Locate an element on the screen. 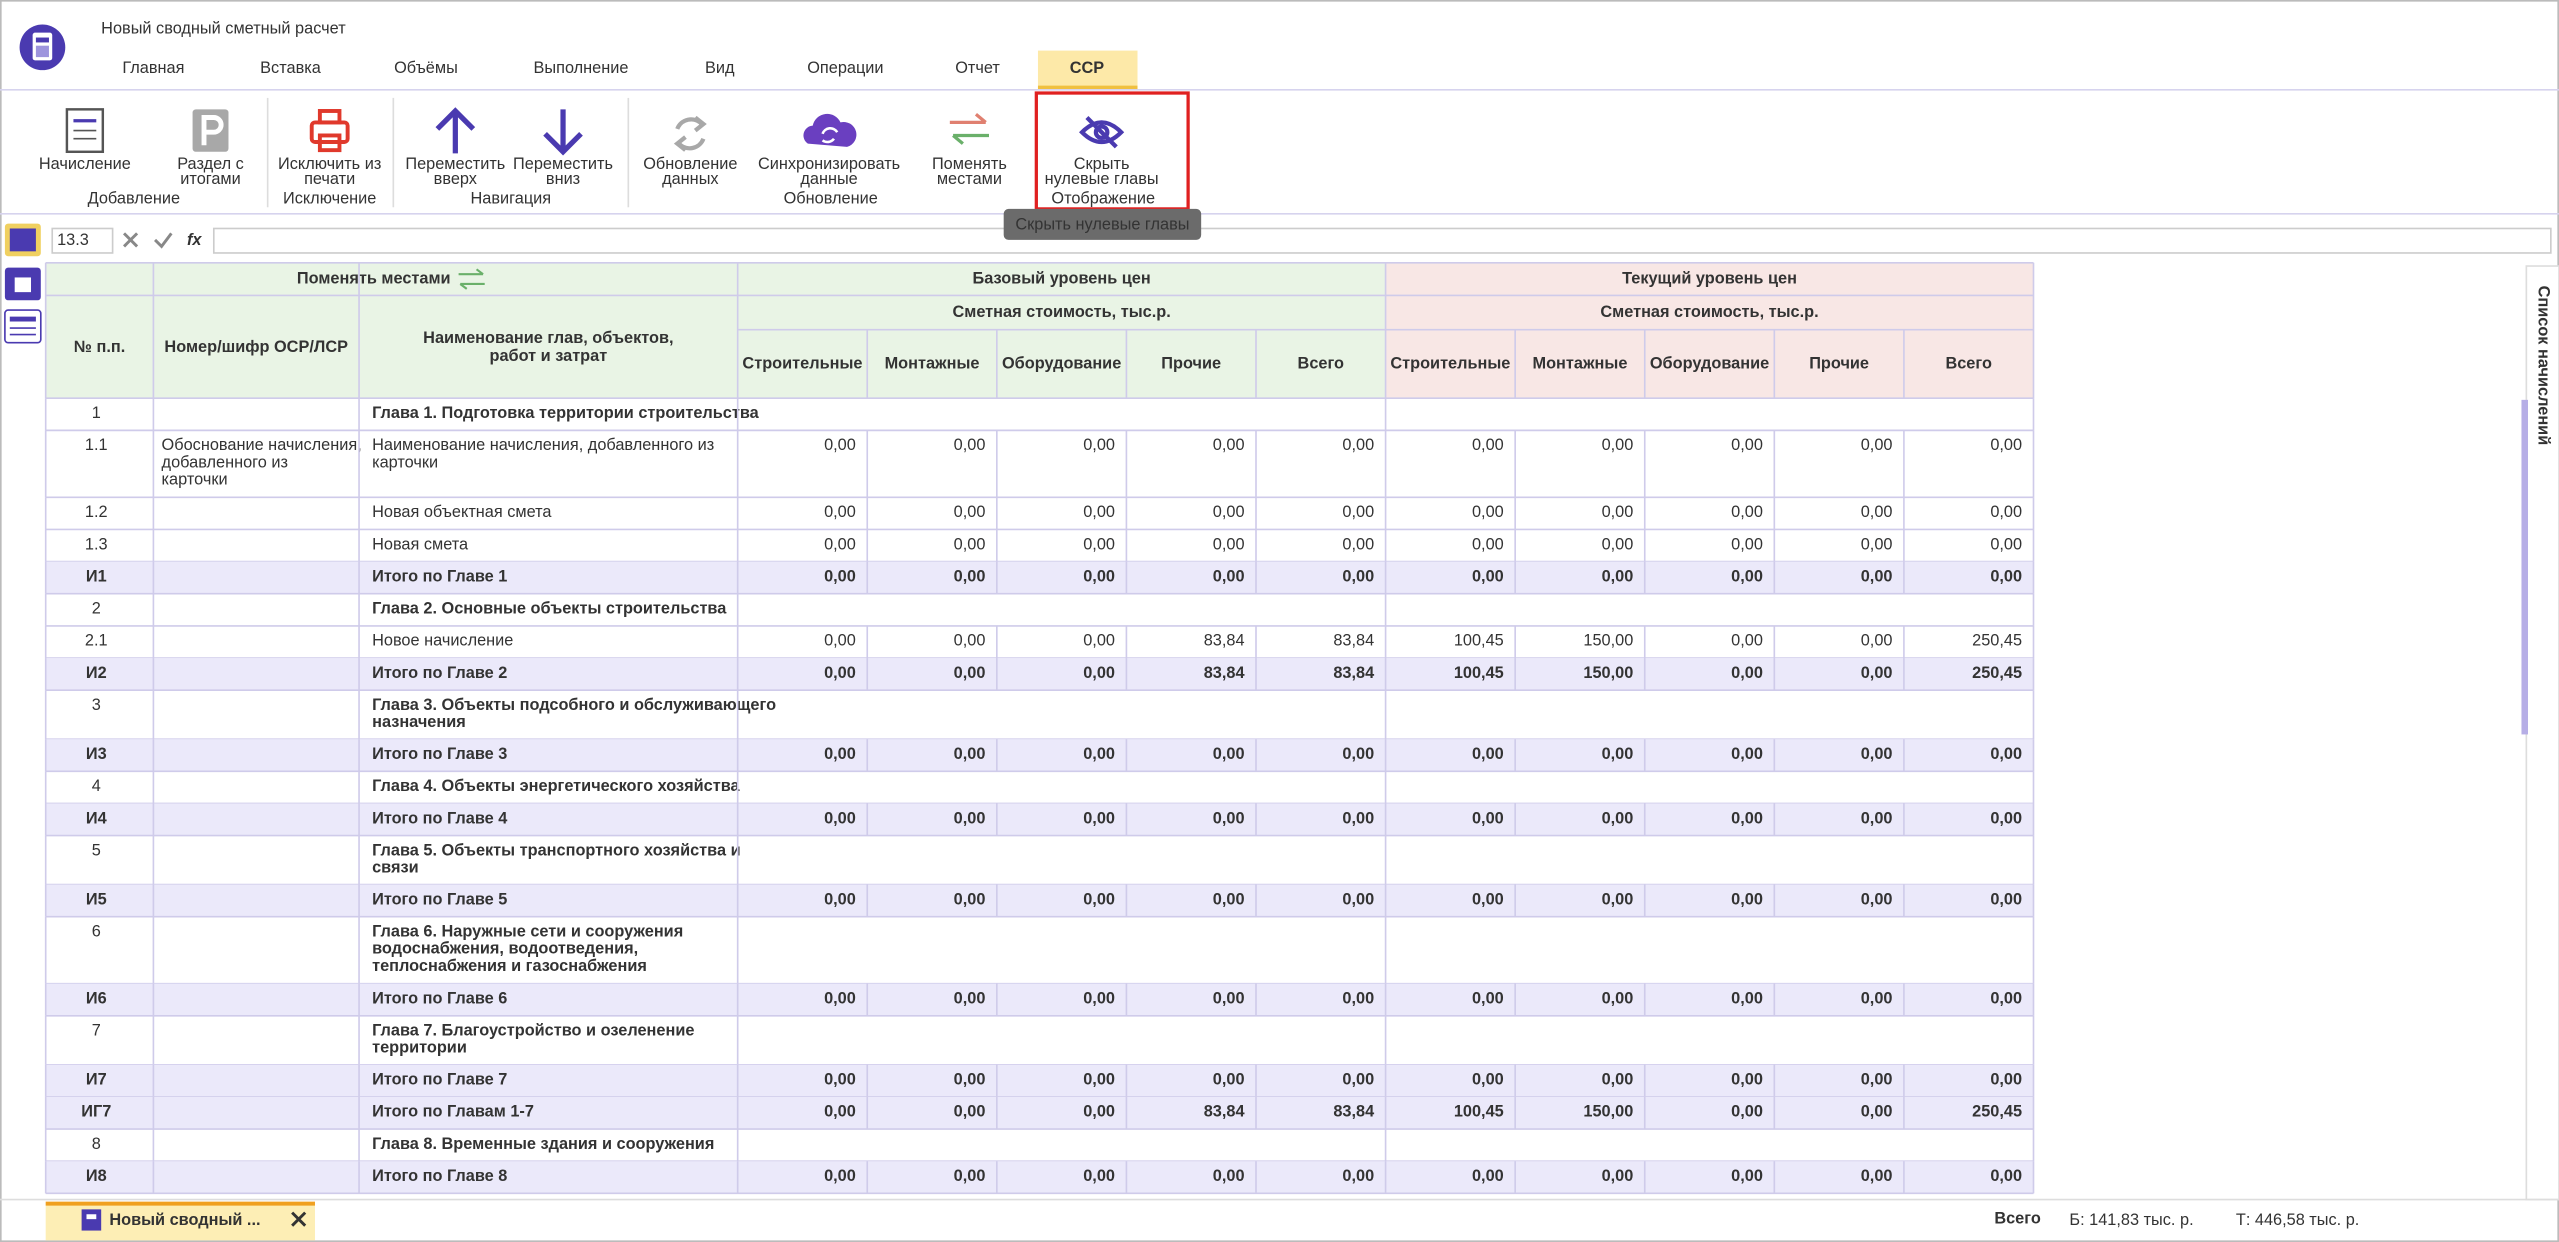 Image resolution: width=2559 pixels, height=1242 pixels. close-tab-icon is located at coordinates (299, 1219).